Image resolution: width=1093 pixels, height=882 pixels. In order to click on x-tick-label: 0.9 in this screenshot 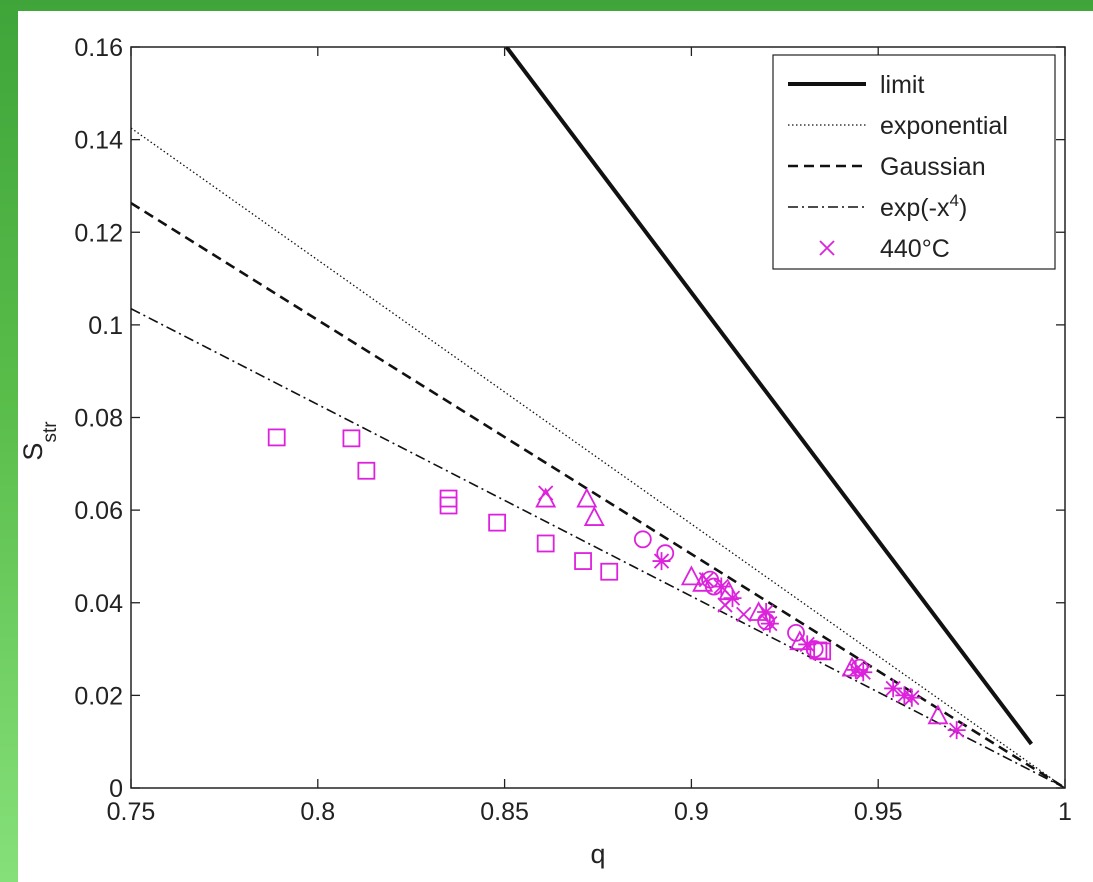, I will do `click(691, 812)`.